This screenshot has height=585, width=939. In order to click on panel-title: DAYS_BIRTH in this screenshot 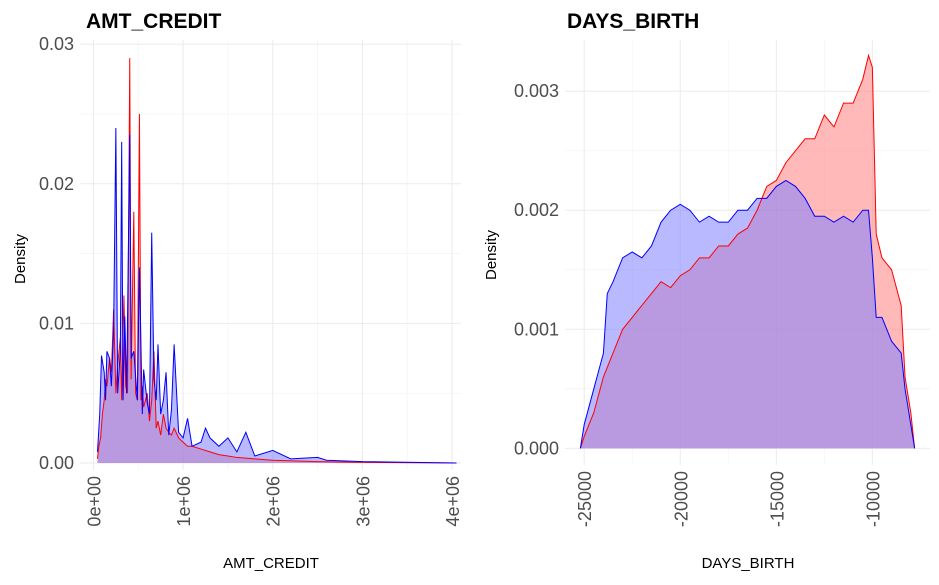, I will do `click(633, 21)`.